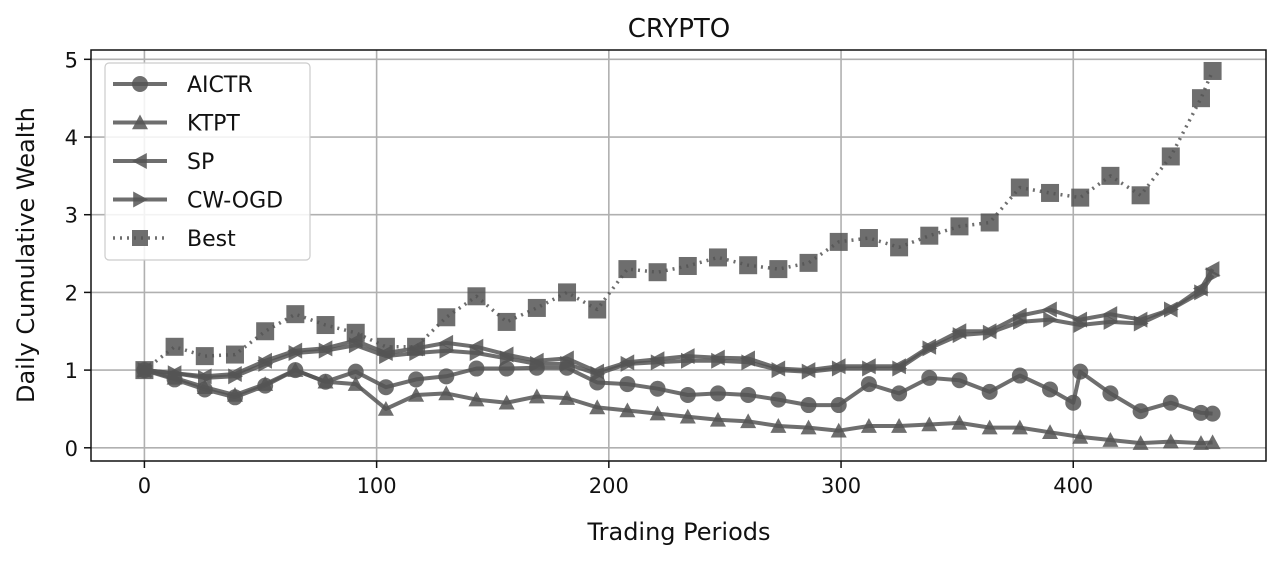 This screenshot has height=561, width=1281. What do you see at coordinates (140, 122) in the screenshot?
I see `legend-marker-ktpt` at bounding box center [140, 122].